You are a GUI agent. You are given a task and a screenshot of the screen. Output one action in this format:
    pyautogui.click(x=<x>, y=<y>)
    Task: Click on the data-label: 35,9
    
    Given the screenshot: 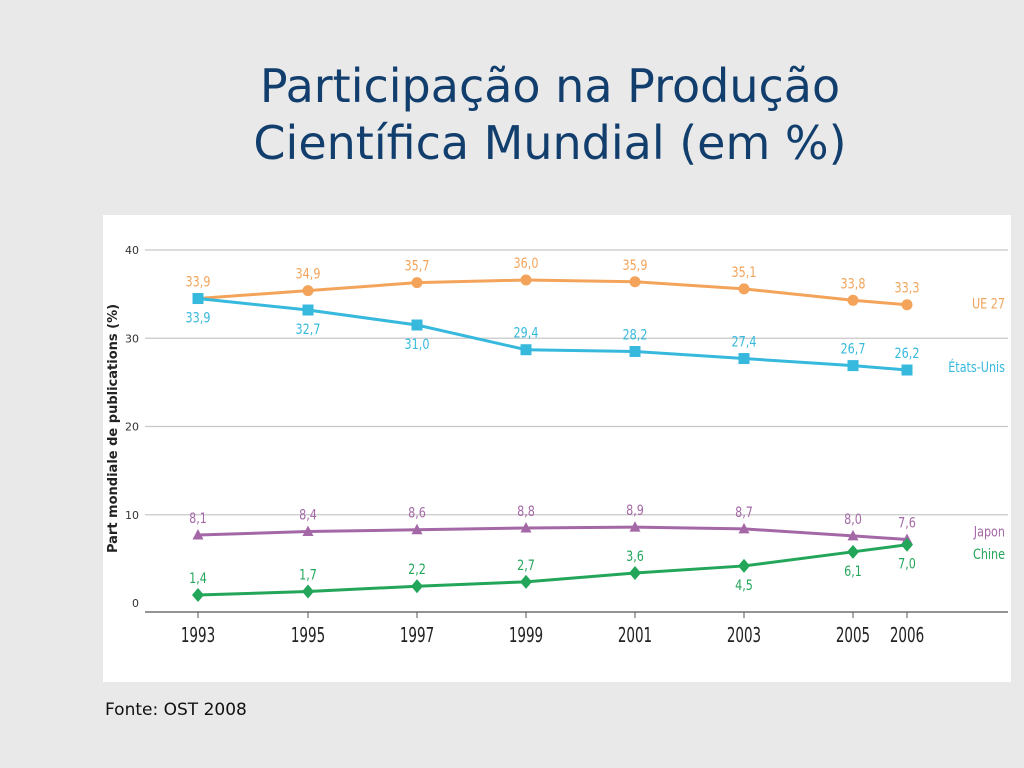 What is the action you would take?
    pyautogui.click(x=635, y=265)
    